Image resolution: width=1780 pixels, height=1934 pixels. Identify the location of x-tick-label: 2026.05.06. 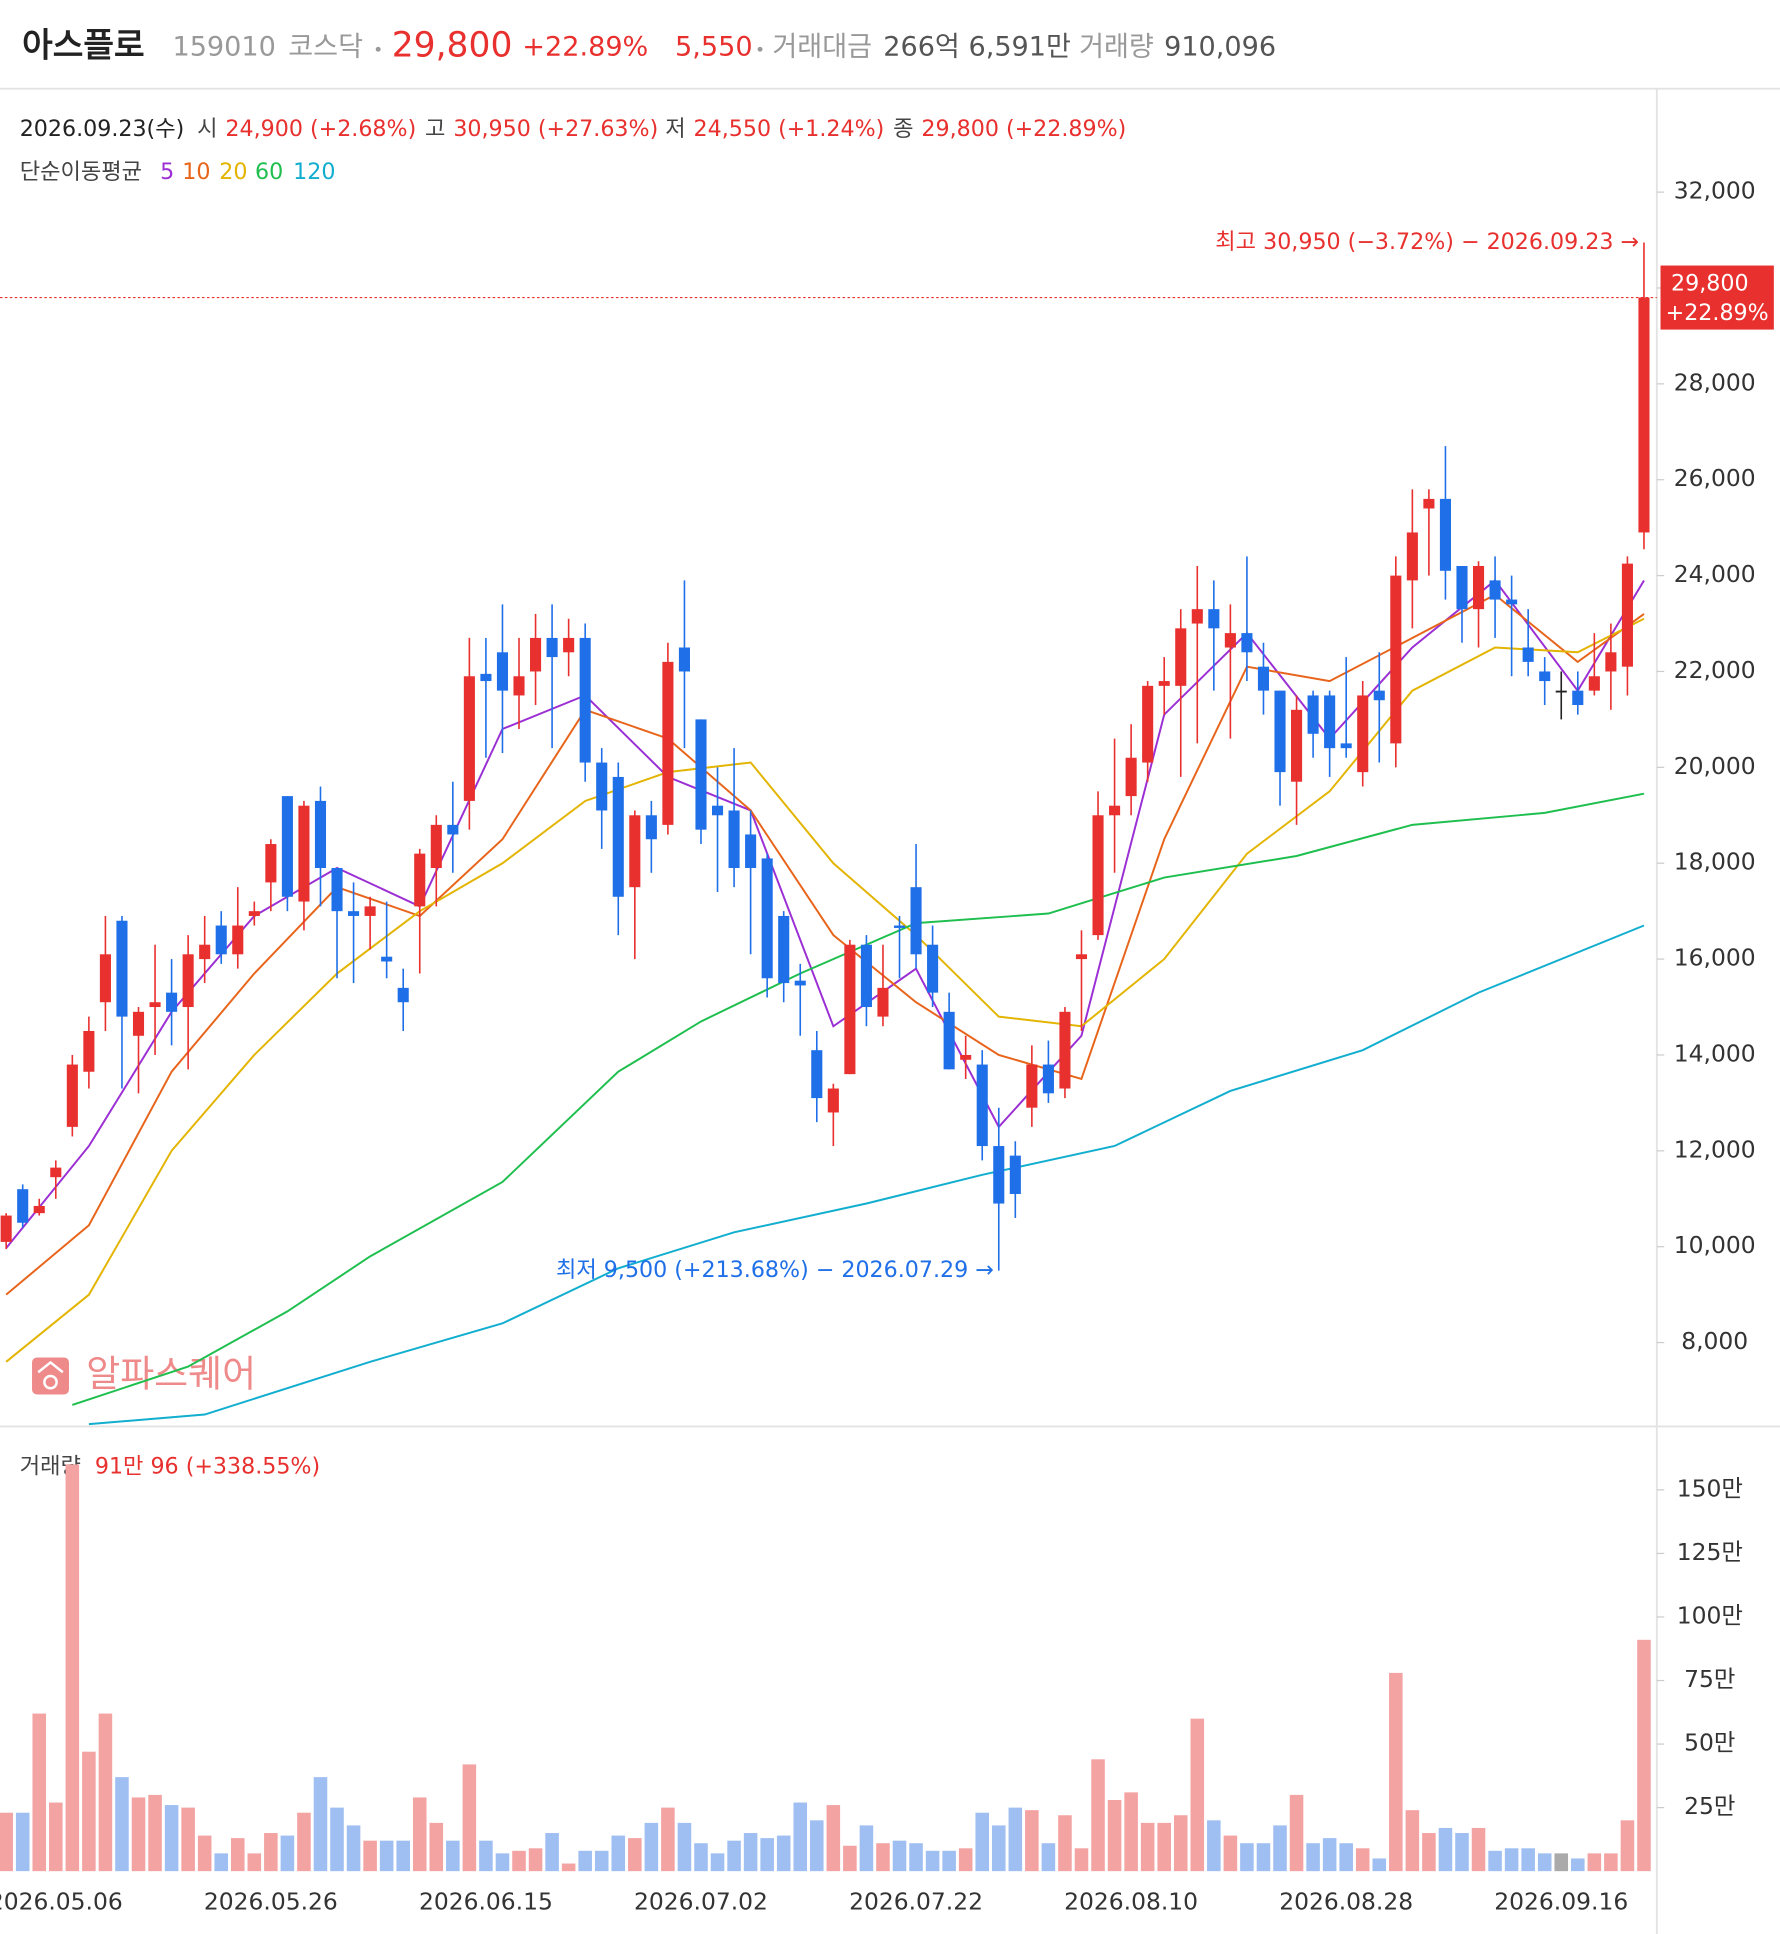
(61, 1902).